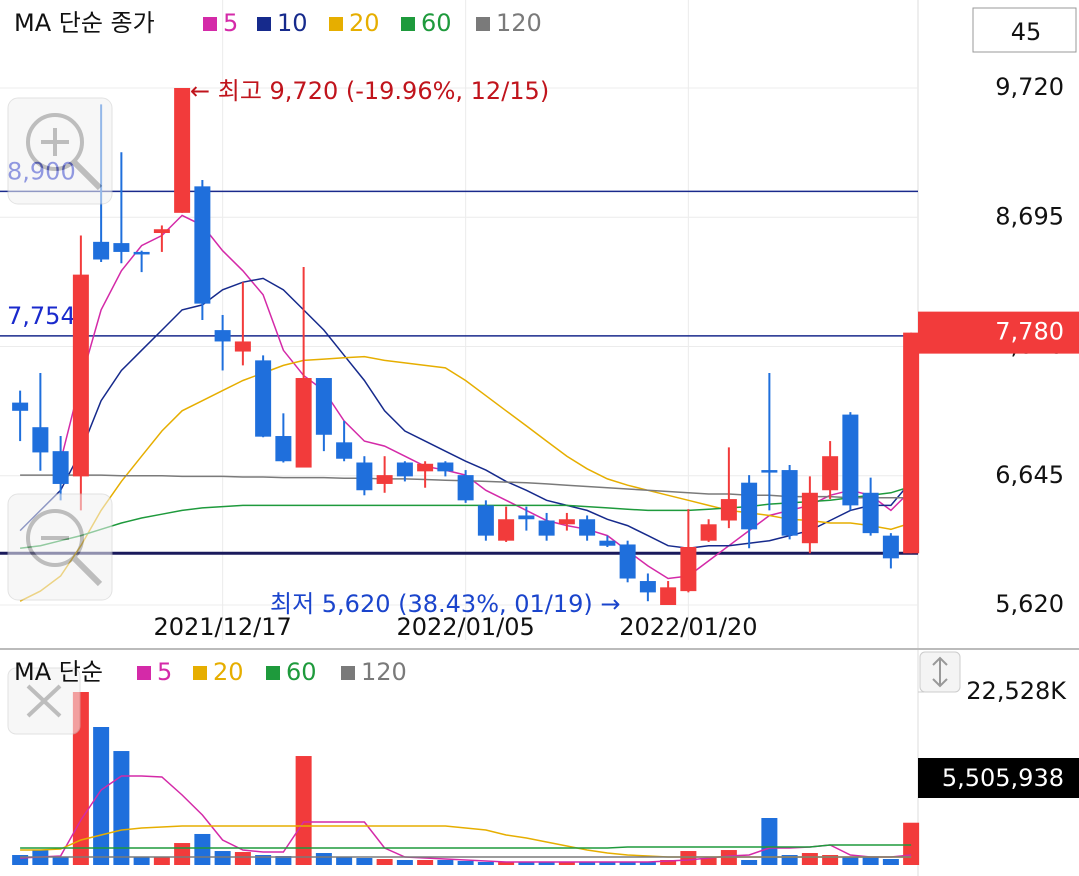  What do you see at coordinates (688, 627) in the screenshot?
I see `x-tick-label: 2022/01/20` at bounding box center [688, 627].